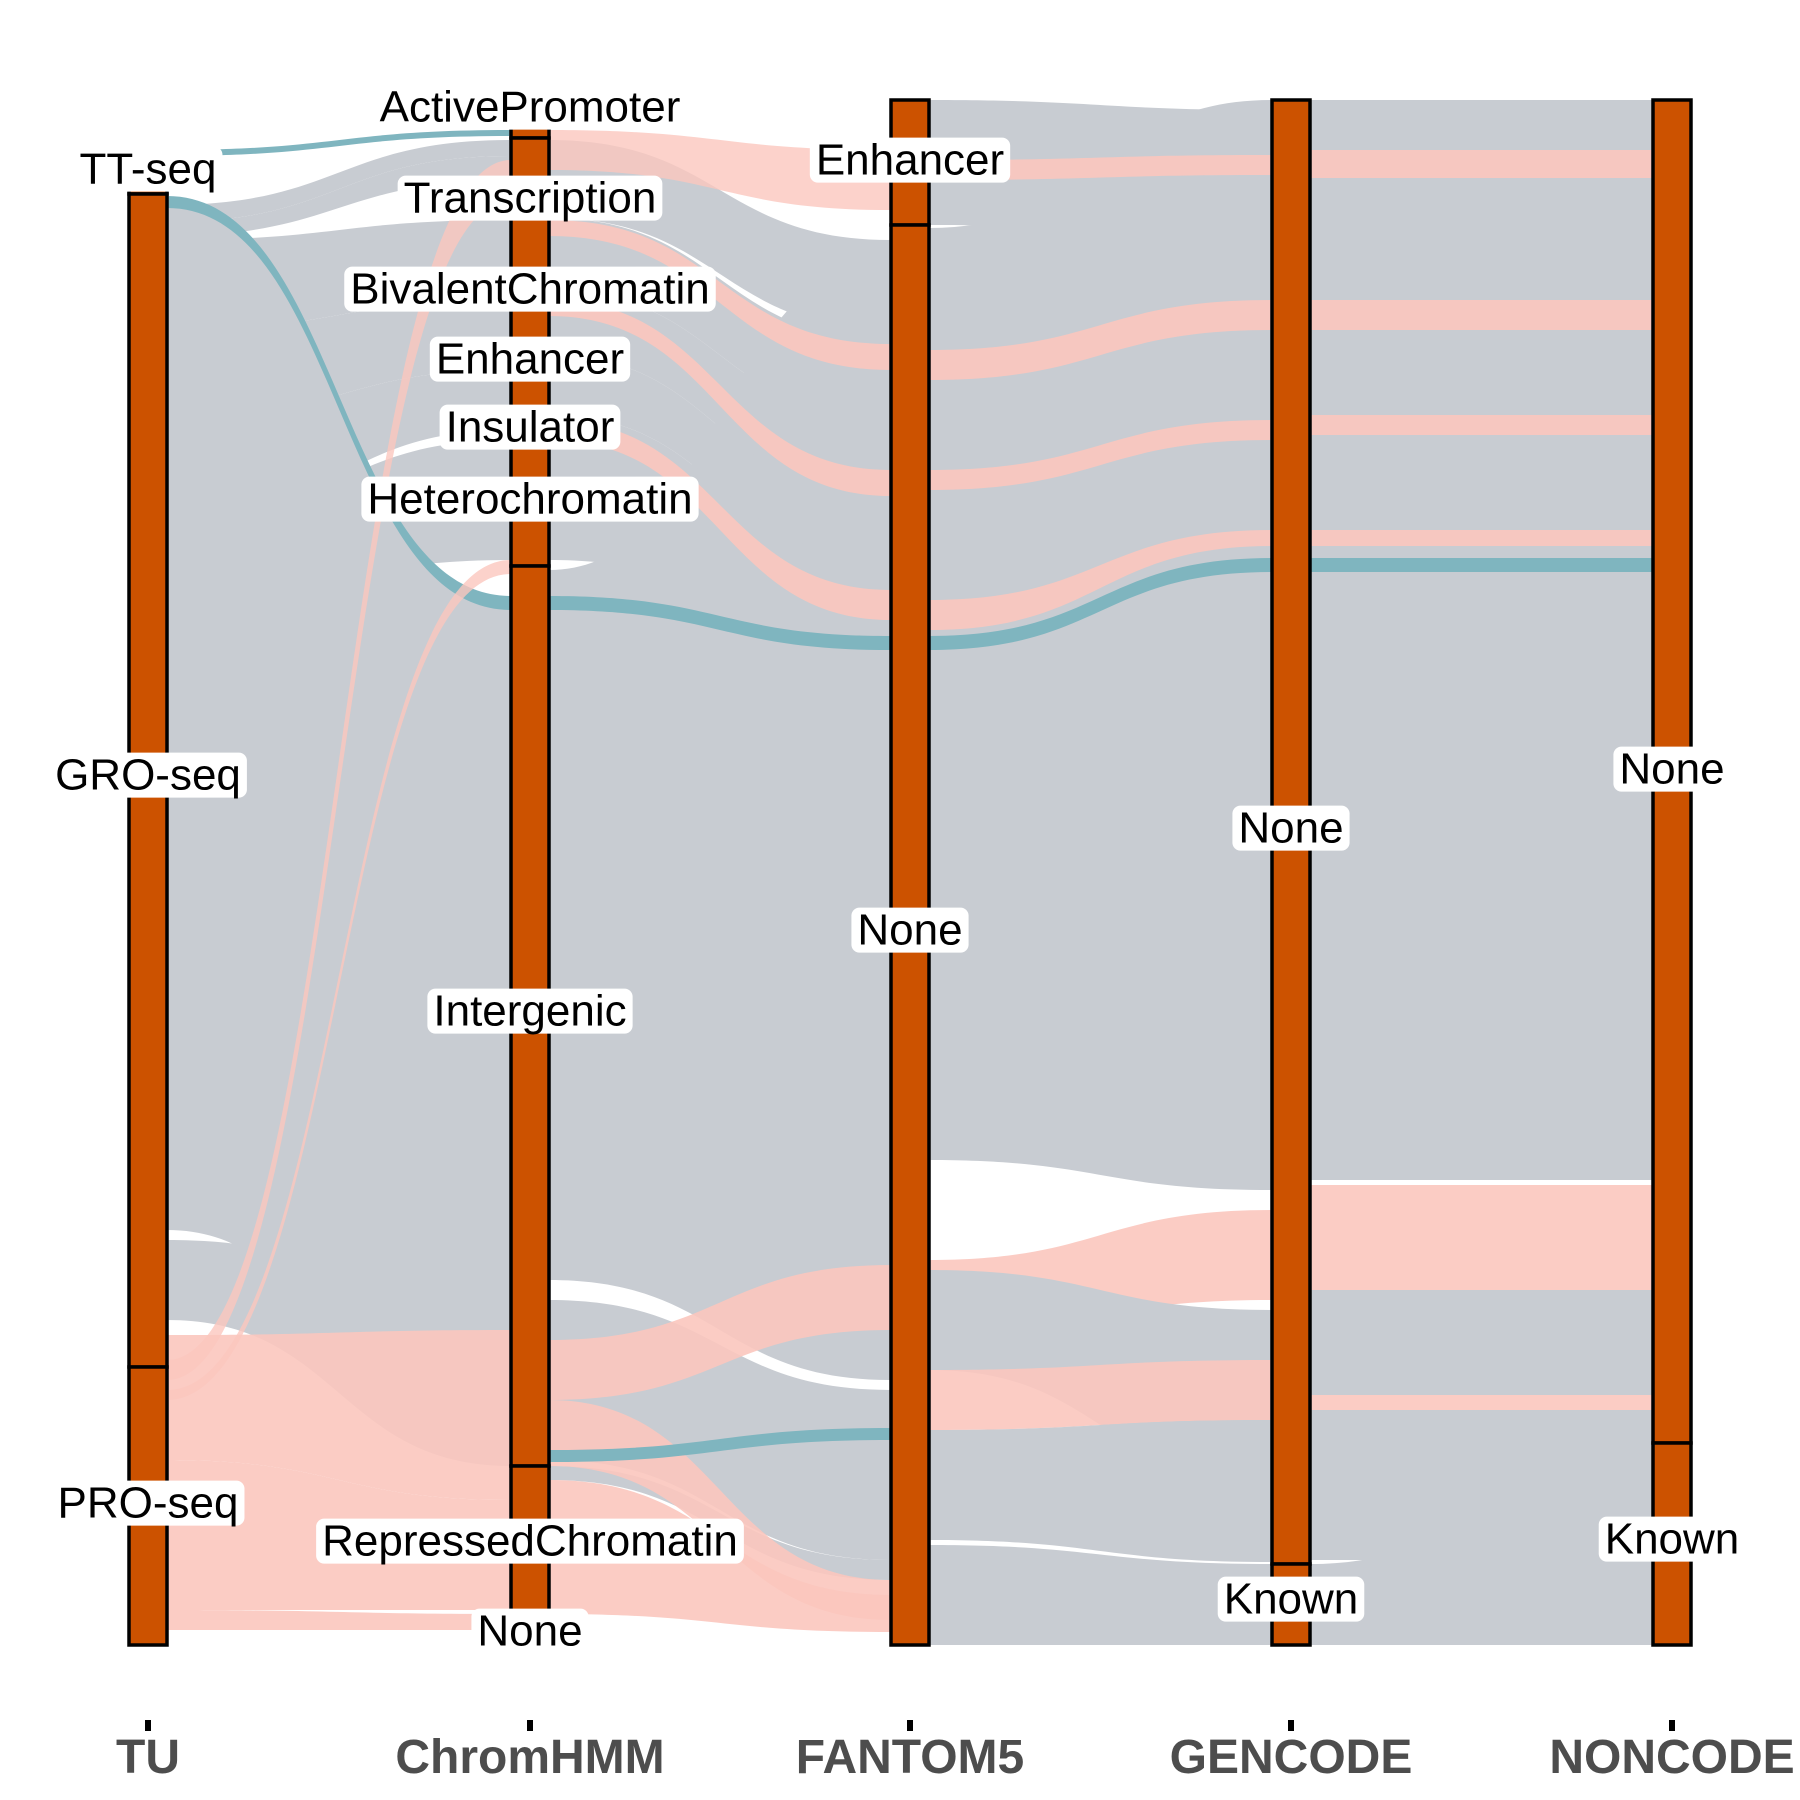 The width and height of the screenshot is (1800, 1800). I want to click on stratum-label-chromhmm-activepromoter: ActivePromoter, so click(530, 107).